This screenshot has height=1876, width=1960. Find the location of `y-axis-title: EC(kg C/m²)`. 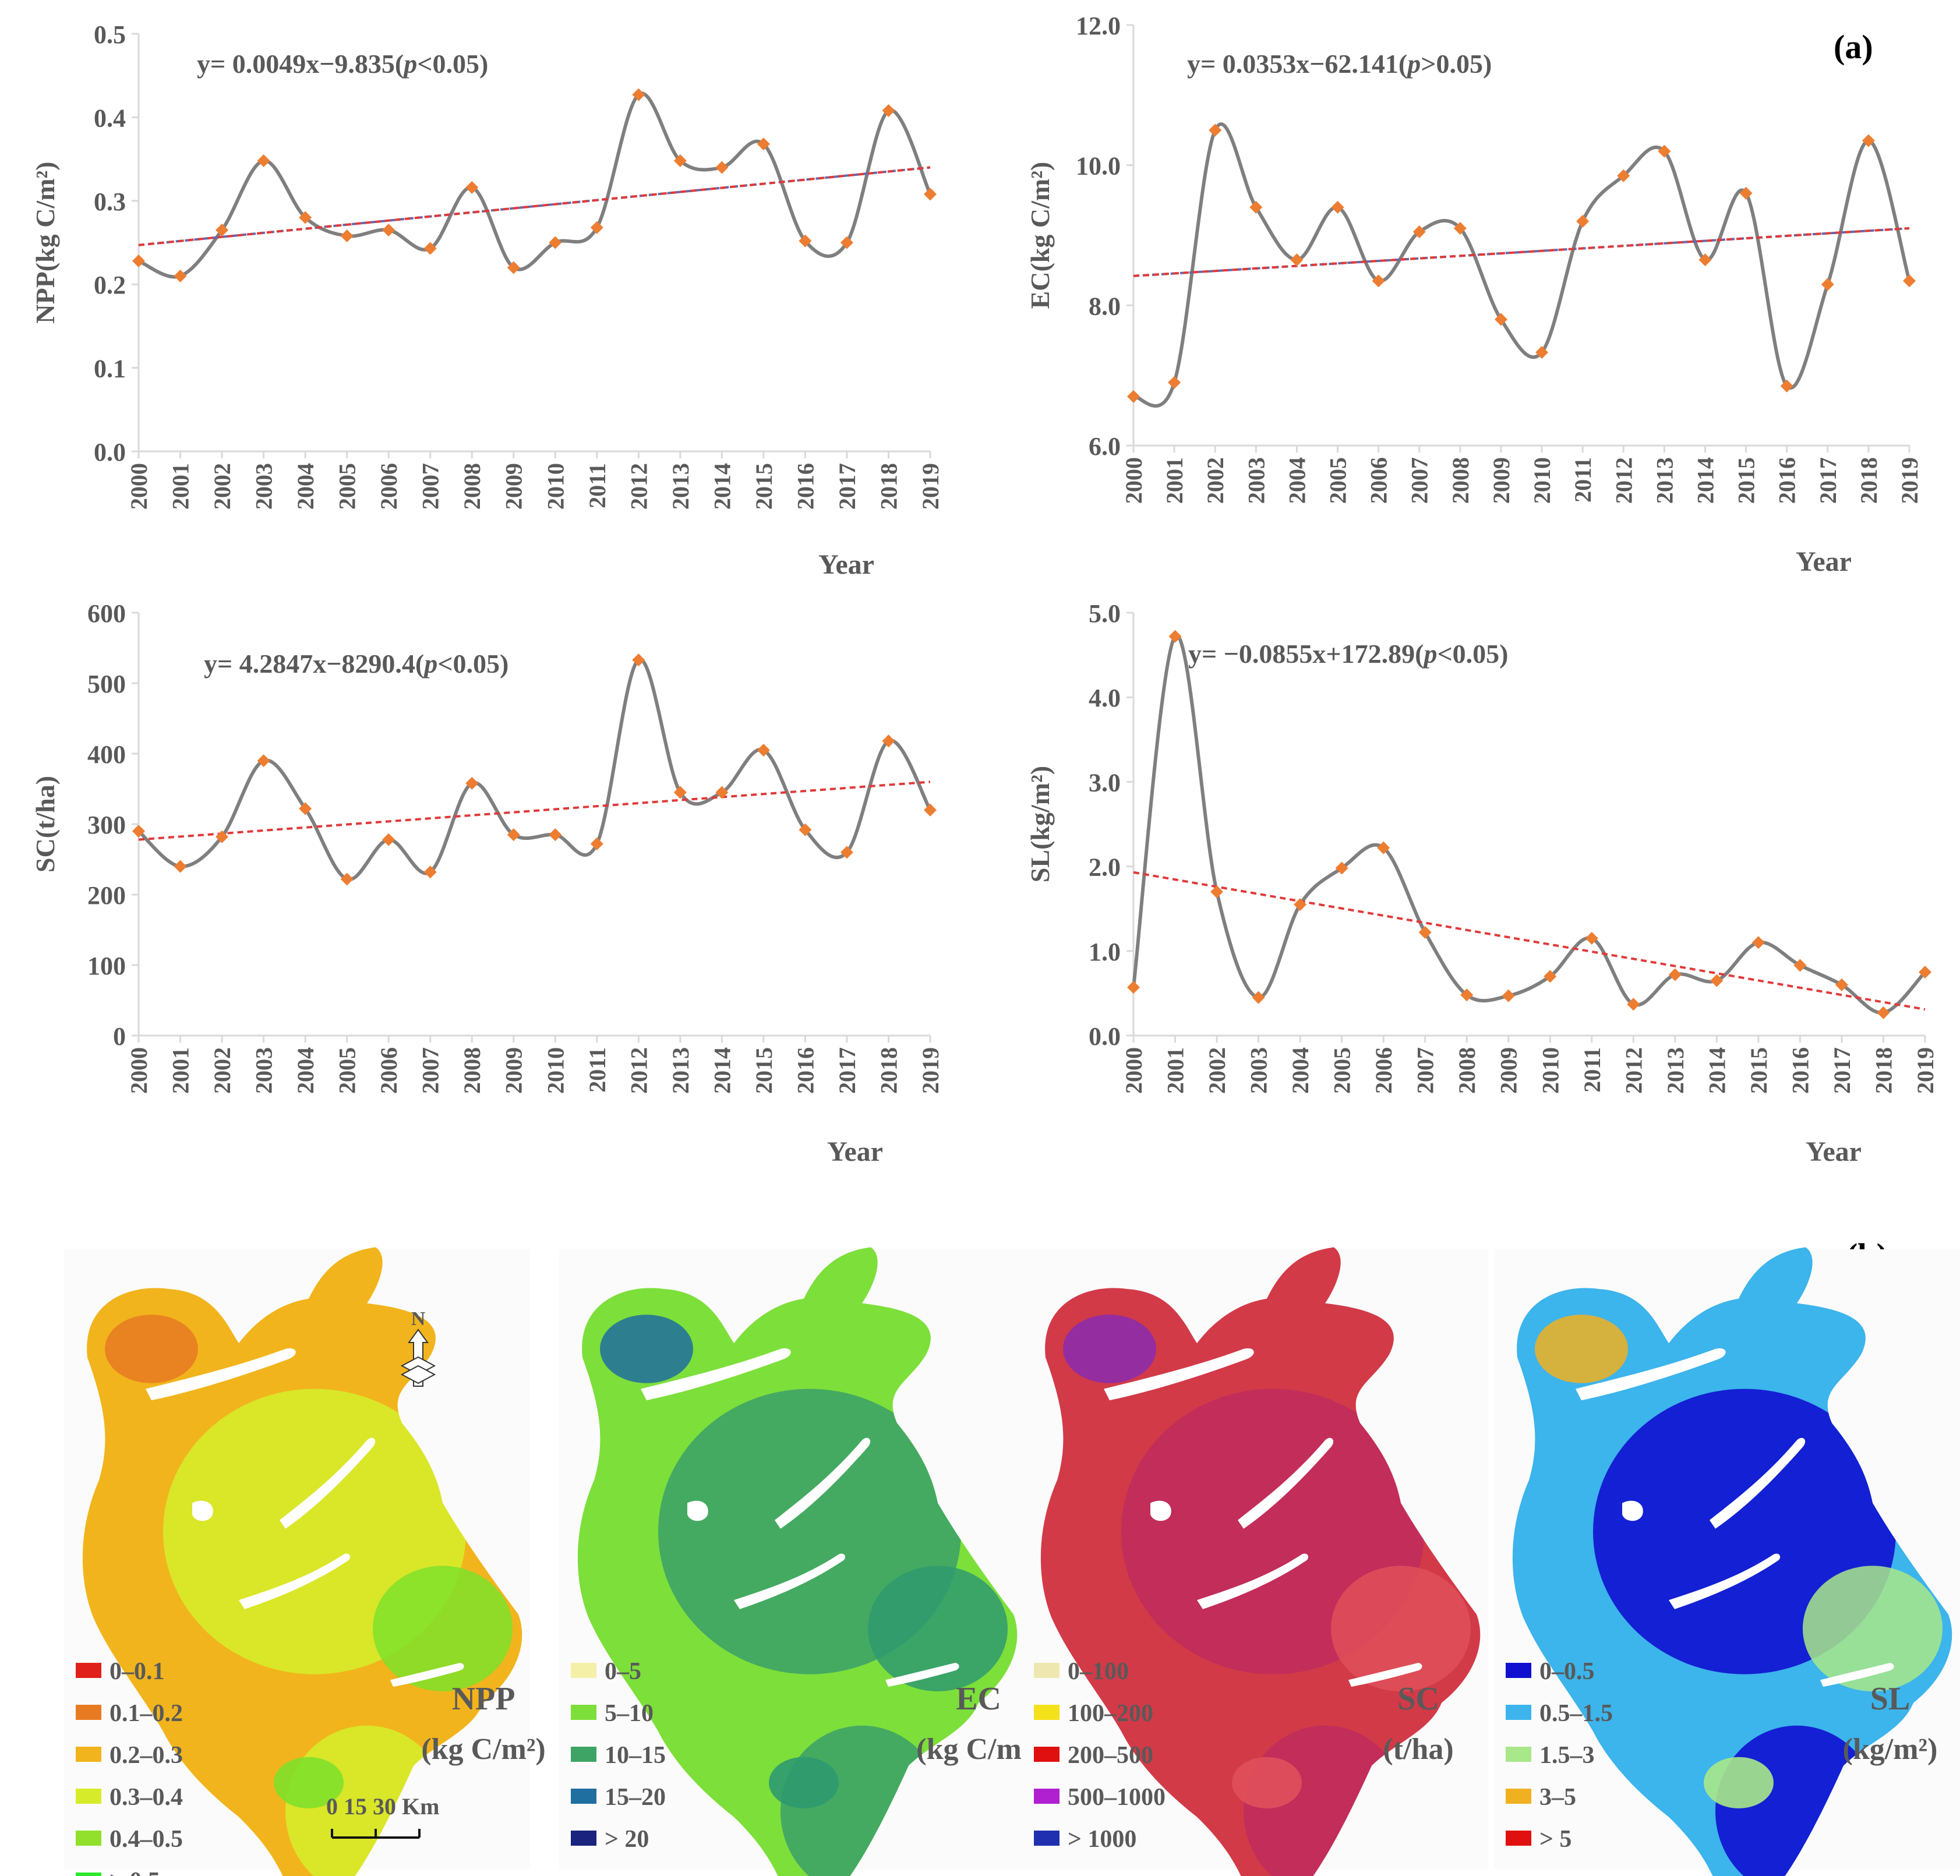

y-axis-title: EC(kg C/m²) is located at coordinates (1040, 236).